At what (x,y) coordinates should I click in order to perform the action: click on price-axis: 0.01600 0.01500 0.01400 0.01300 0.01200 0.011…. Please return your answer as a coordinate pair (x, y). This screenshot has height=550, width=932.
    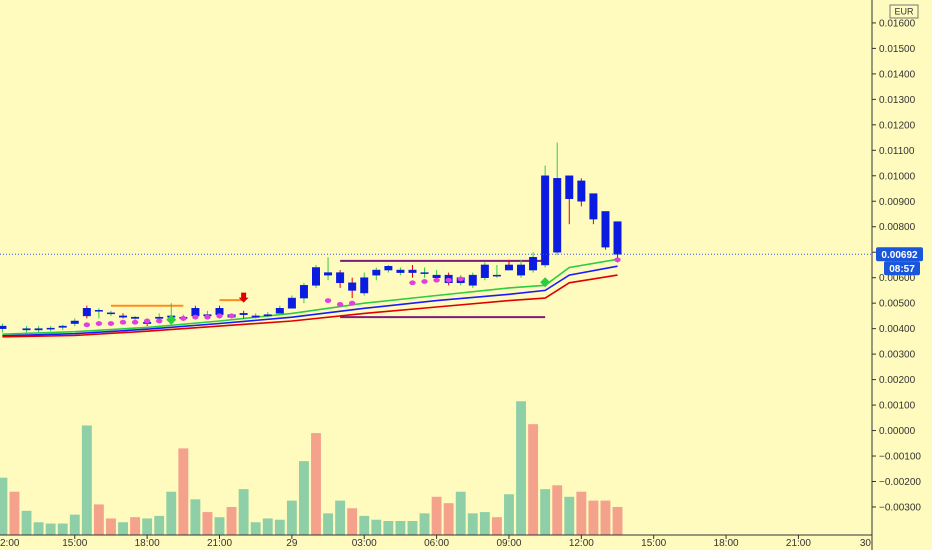
    Looking at the image, I should click on (896, 265).